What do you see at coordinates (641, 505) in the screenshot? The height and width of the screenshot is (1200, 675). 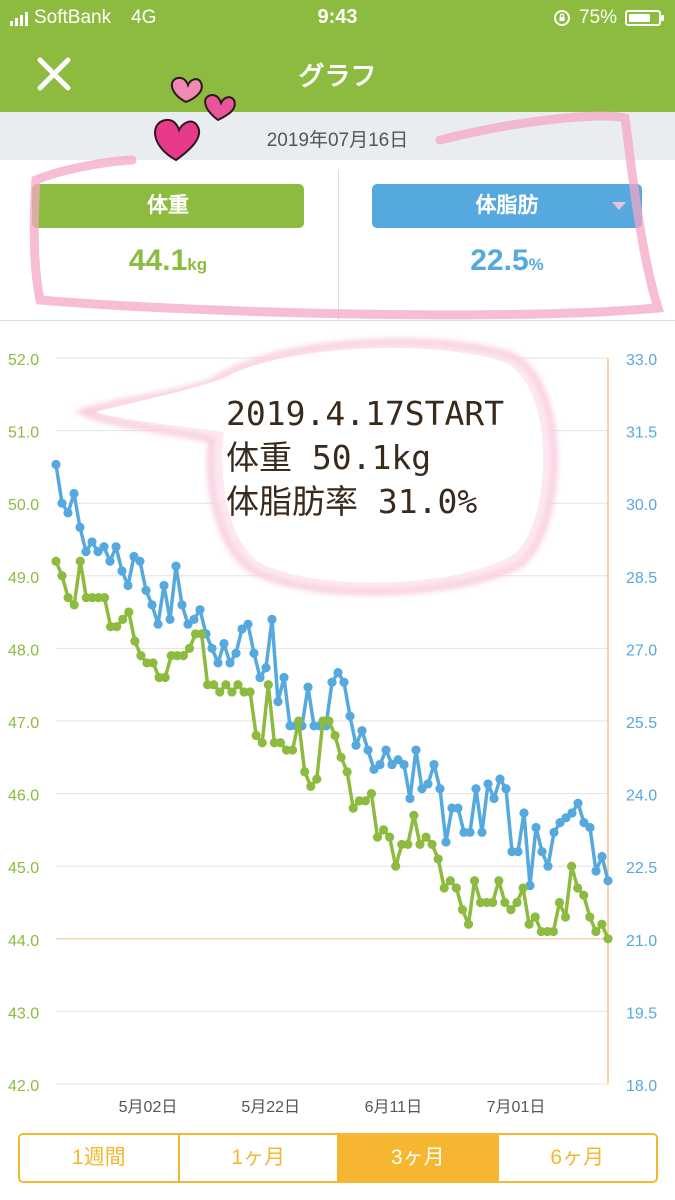 I see `y-right-tick-label: 30.0` at bounding box center [641, 505].